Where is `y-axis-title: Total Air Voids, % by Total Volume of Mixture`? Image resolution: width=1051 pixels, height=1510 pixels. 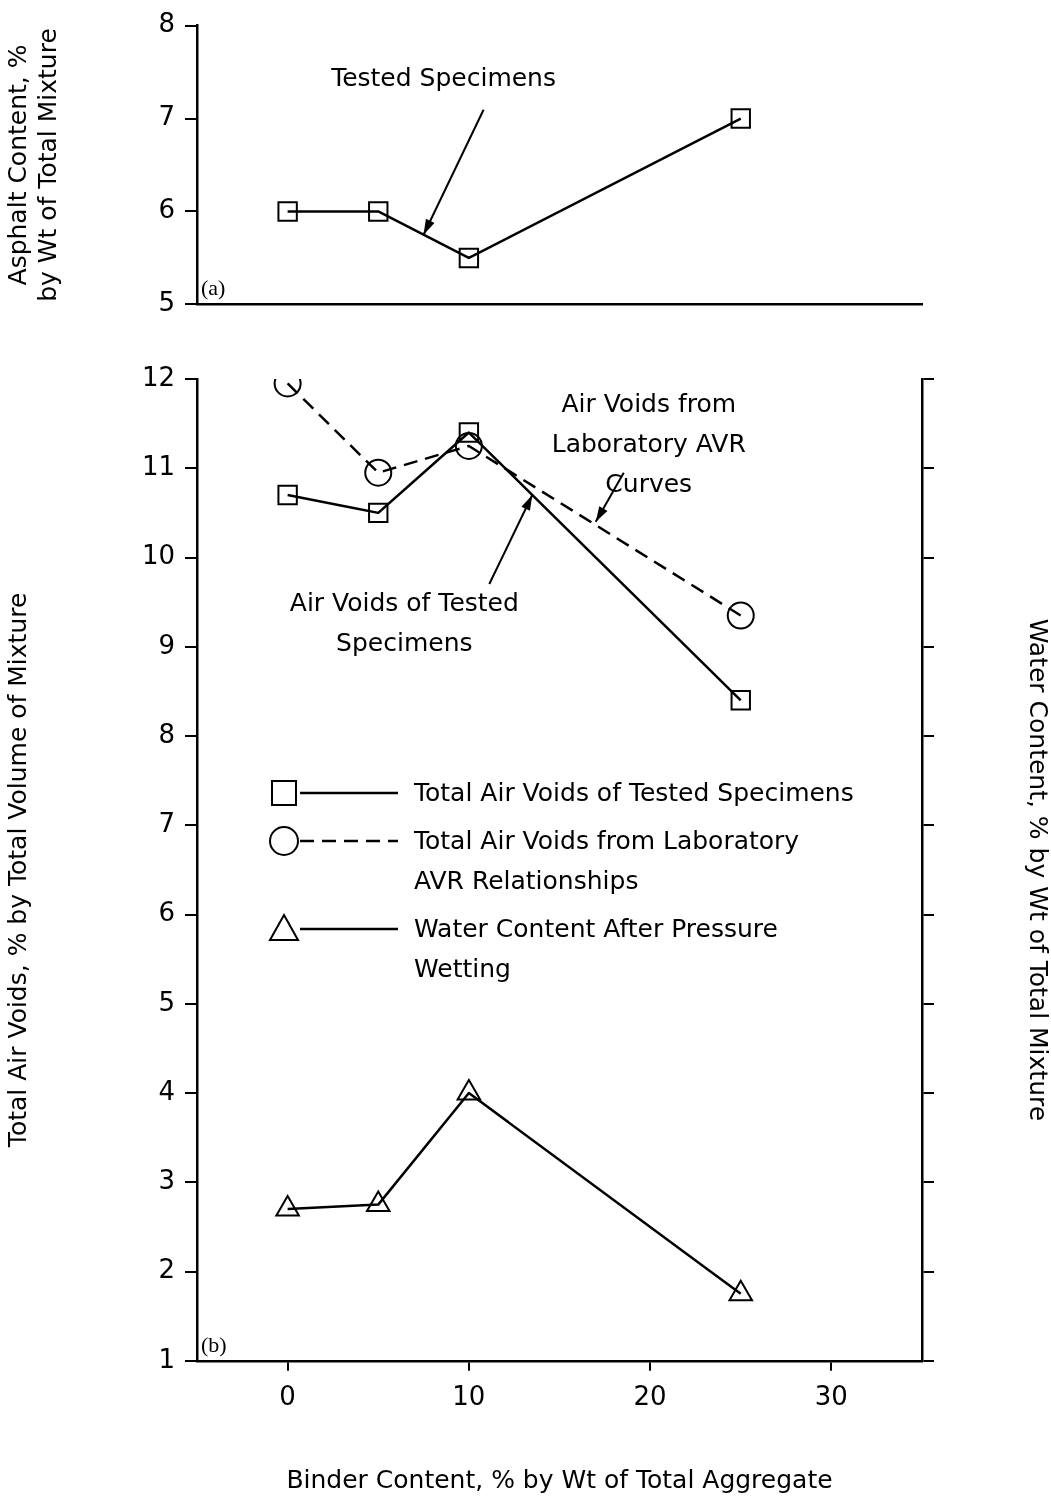 y-axis-title: Total Air Voids, % by Total Volume of Mixture is located at coordinates (17, 870).